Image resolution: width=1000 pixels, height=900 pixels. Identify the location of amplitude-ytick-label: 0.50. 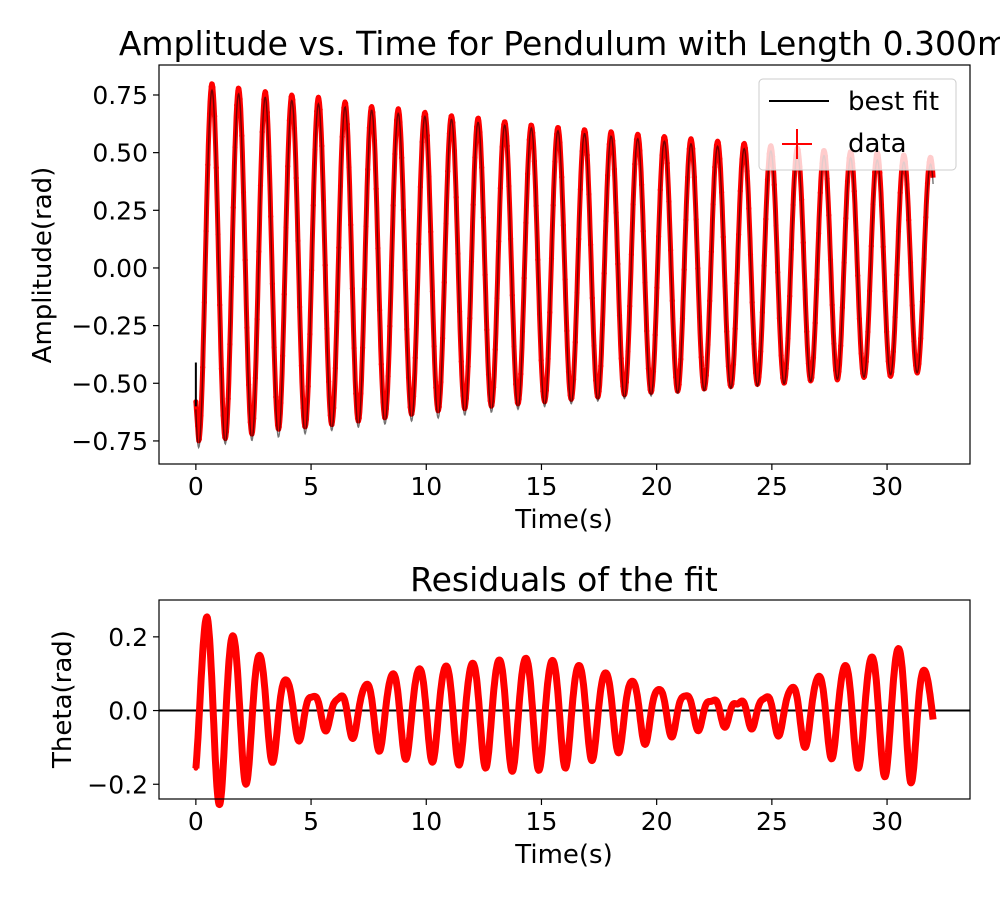
(120, 153).